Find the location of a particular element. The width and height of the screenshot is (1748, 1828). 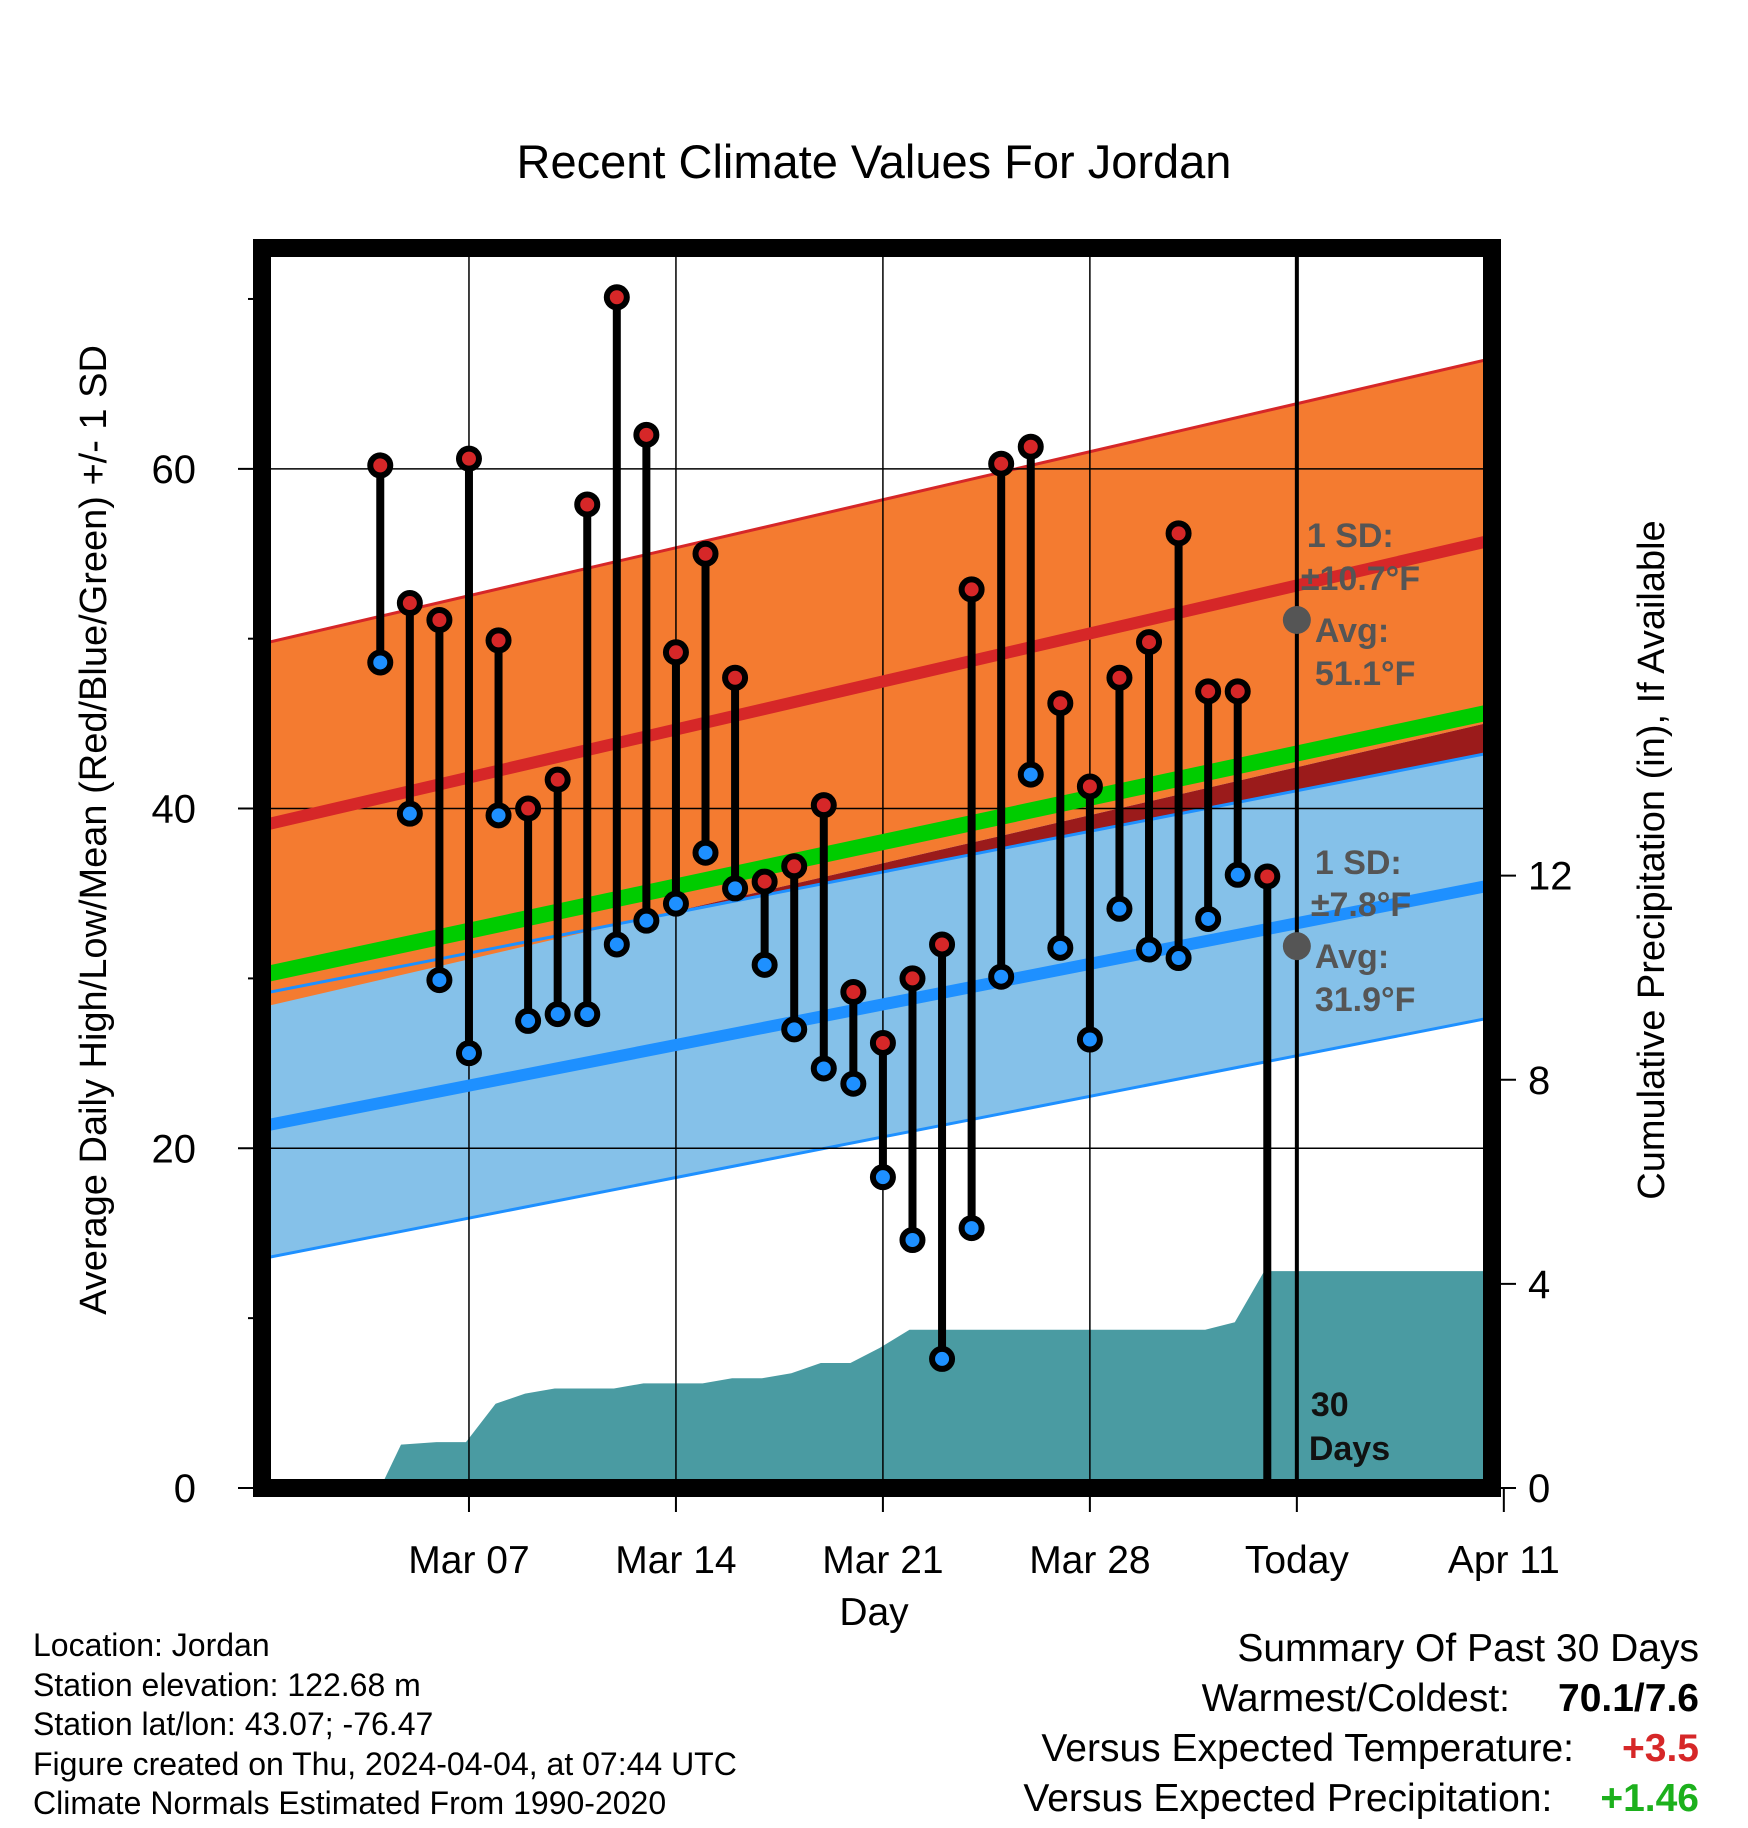

summary-temp-row: Versus Expected Temperature: +3.5 is located at coordinates (1361, 1749).